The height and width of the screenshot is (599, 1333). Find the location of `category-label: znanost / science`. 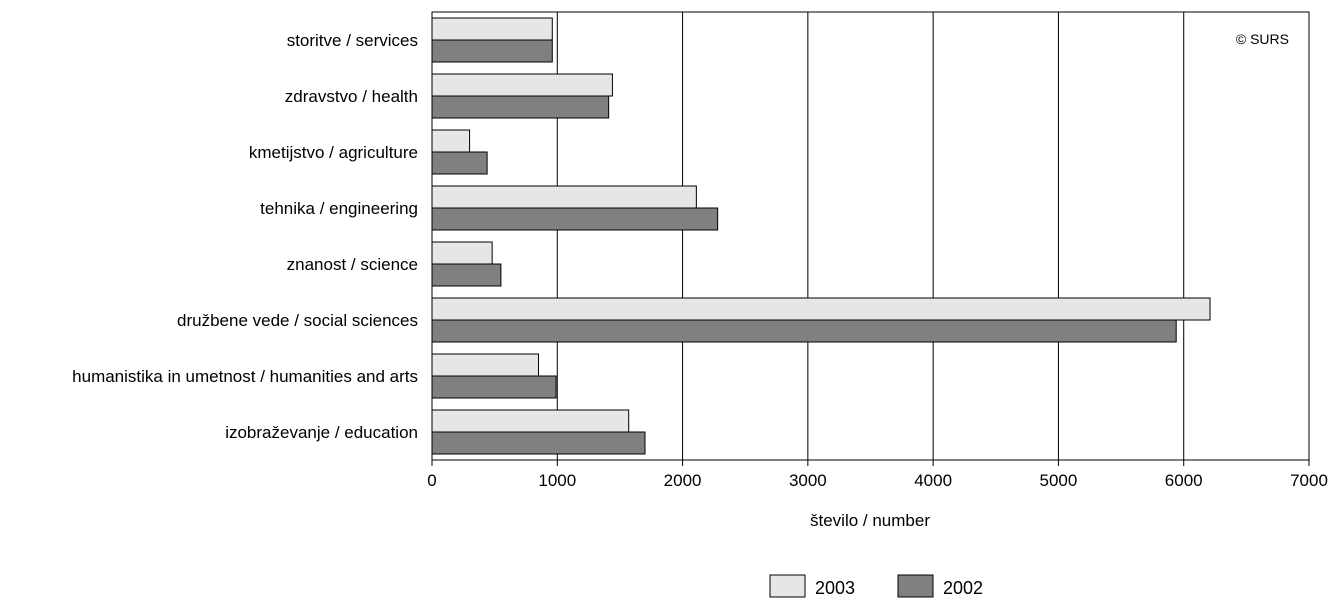

category-label: znanost / science is located at coordinates (352, 264).